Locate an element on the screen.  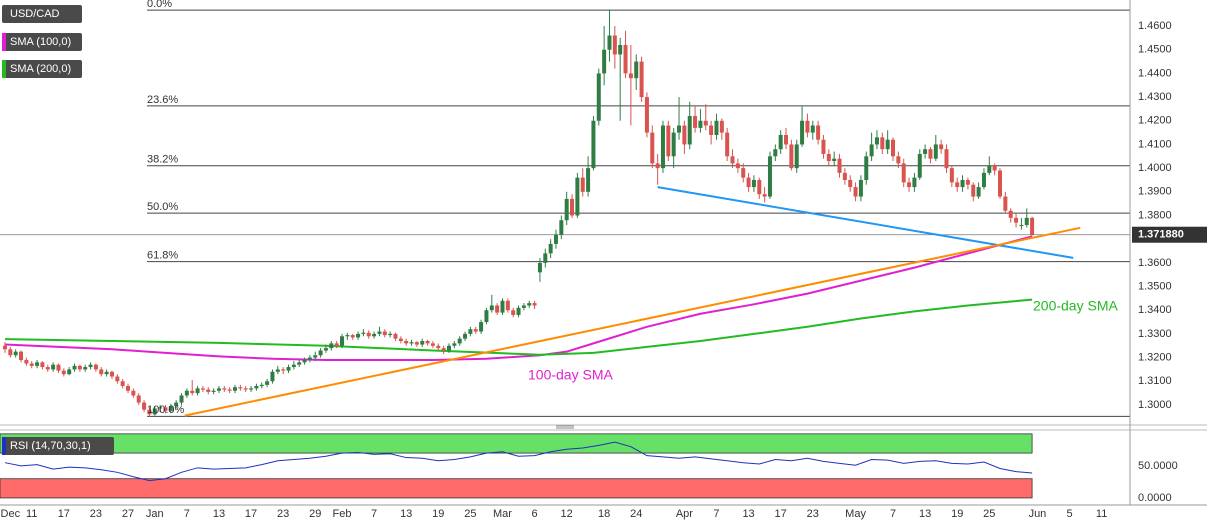
last-price-box is located at coordinates (1169, 234).